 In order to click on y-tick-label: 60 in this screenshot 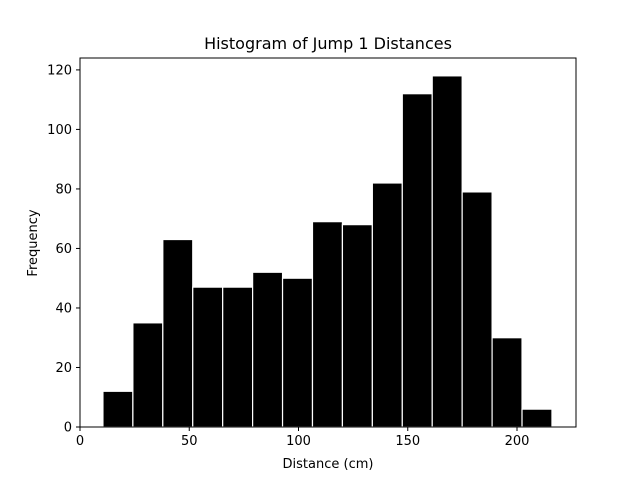, I will do `click(63, 249)`.